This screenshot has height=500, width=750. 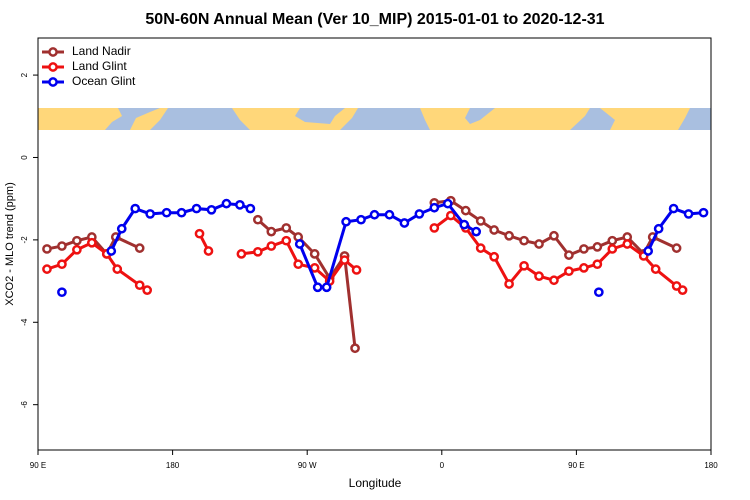 I want to click on legend-label: Land Glint, so click(x=99, y=66).